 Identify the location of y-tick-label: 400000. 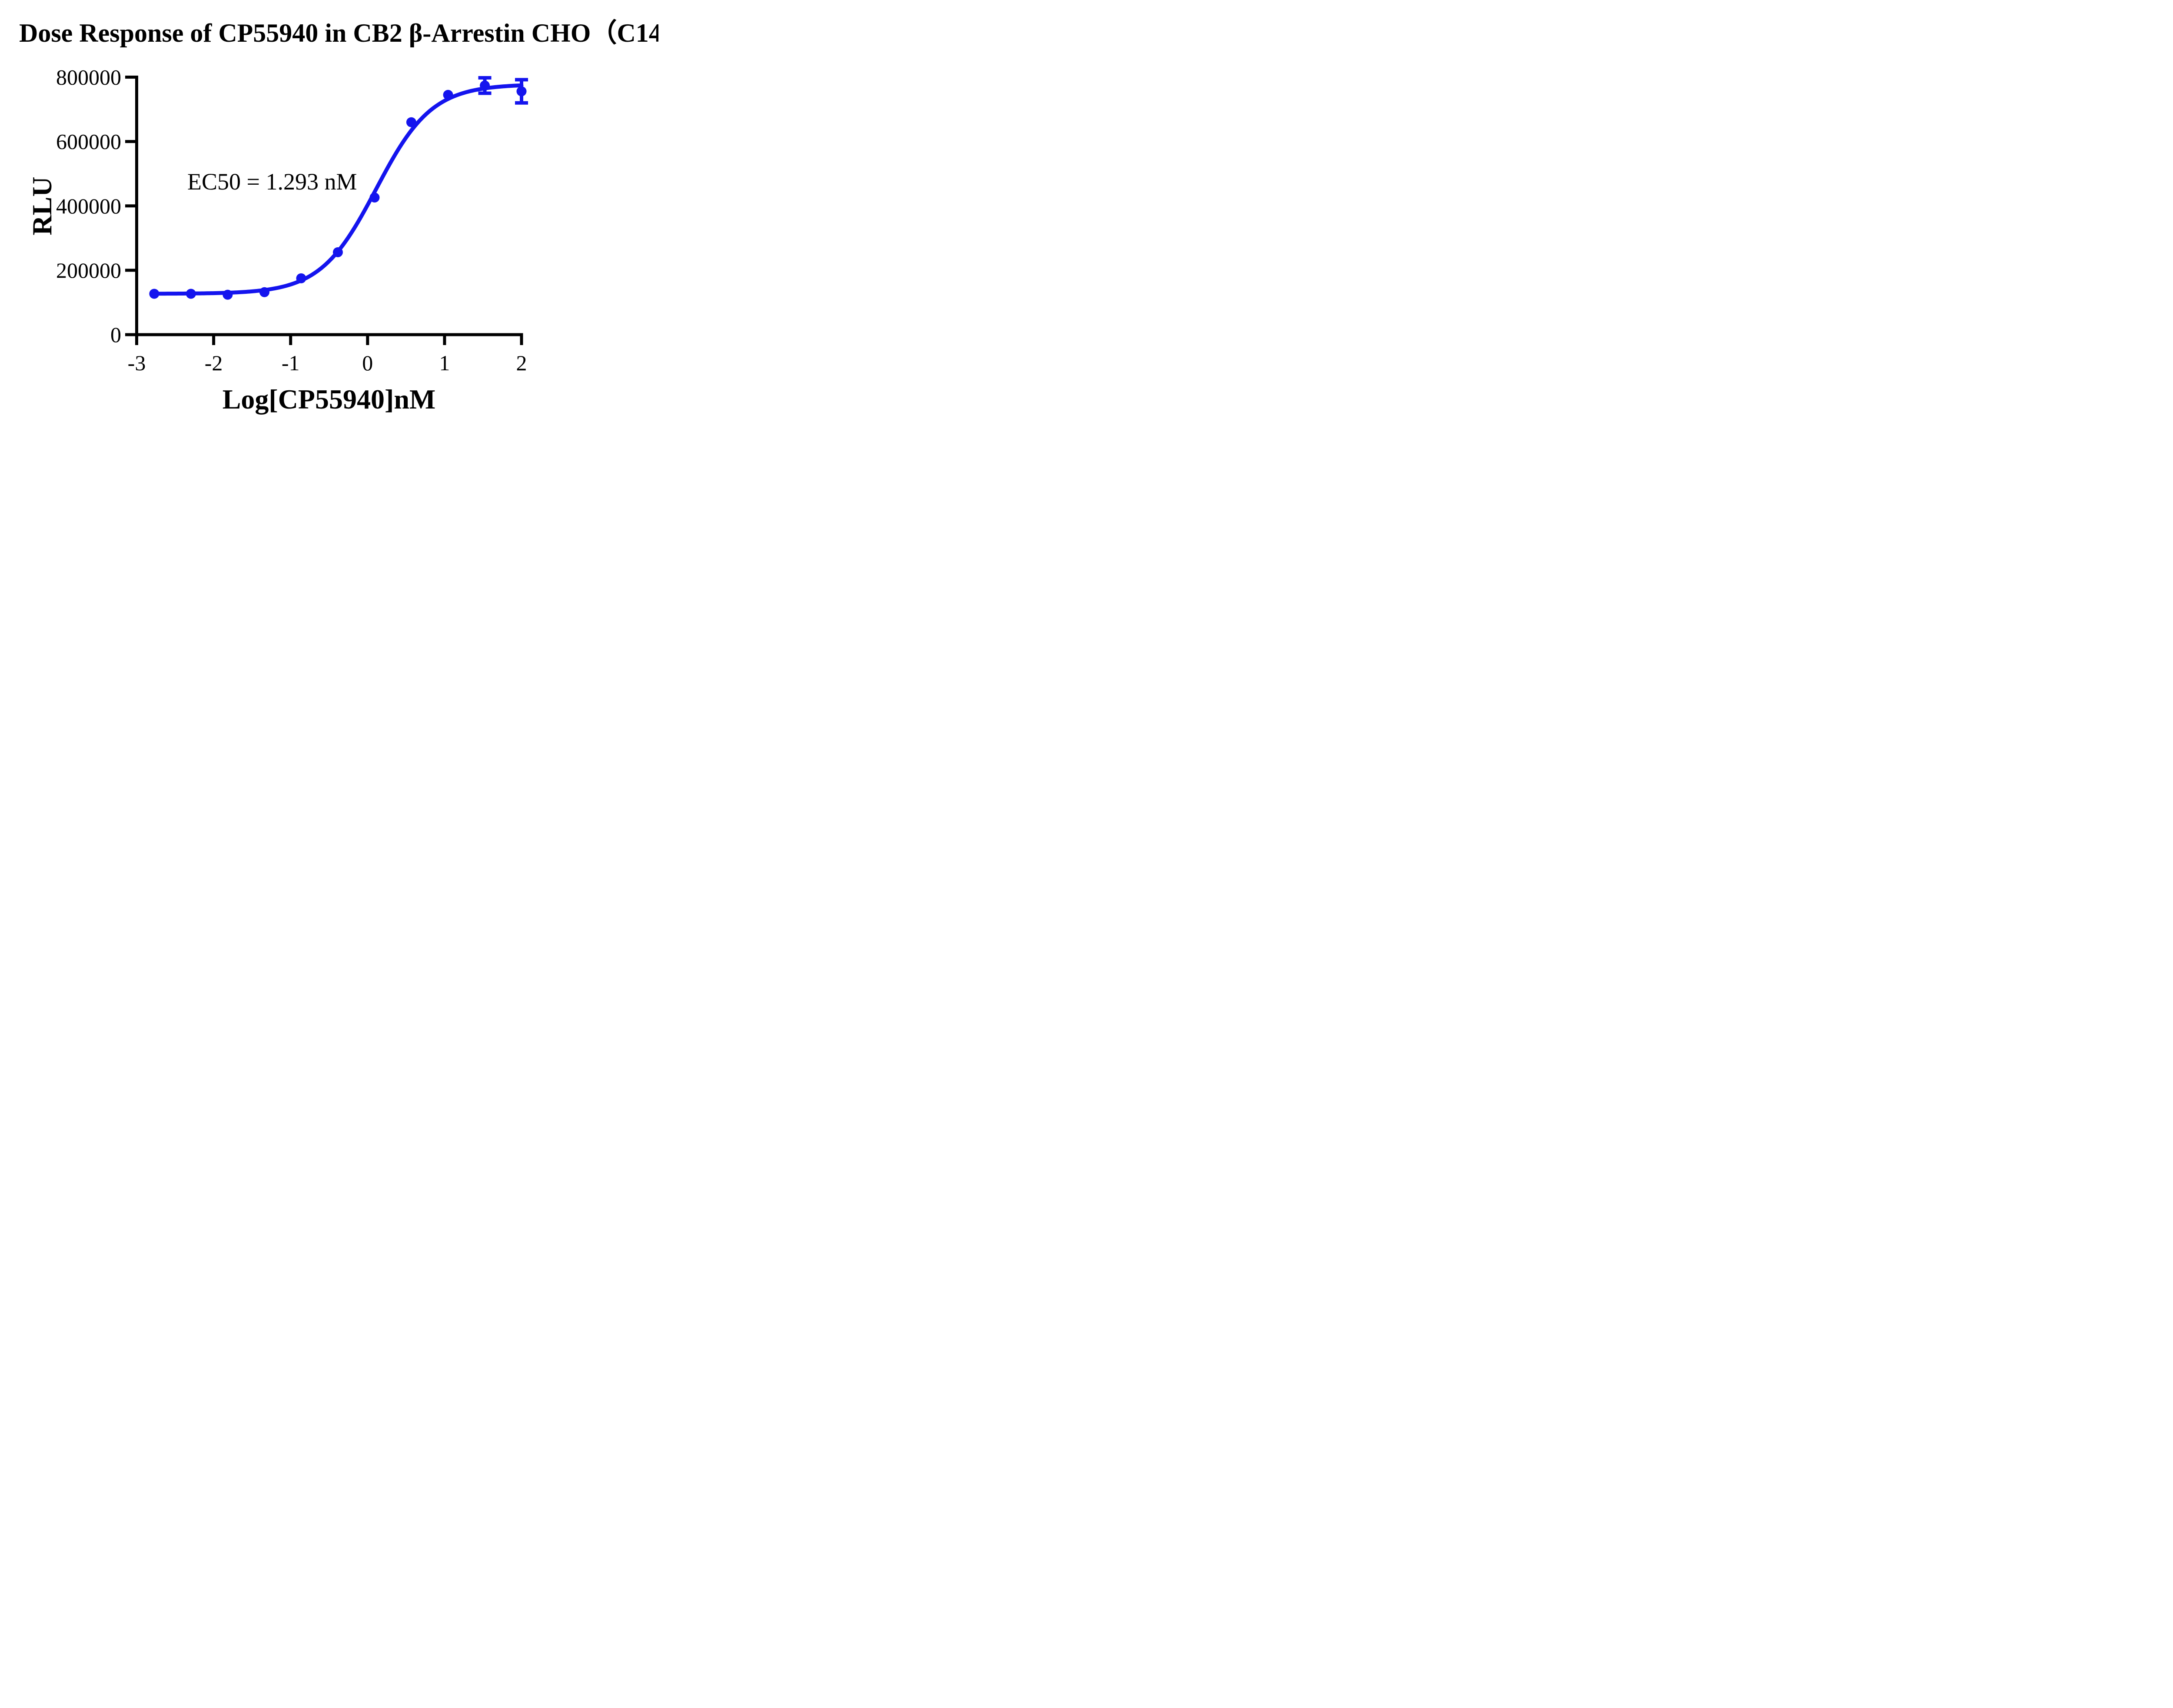
(88, 206).